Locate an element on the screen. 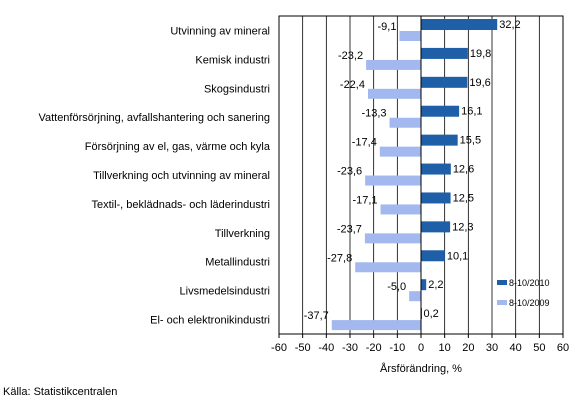 The width and height of the screenshot is (581, 412). data-label-2009: -5,0 is located at coordinates (396, 287).